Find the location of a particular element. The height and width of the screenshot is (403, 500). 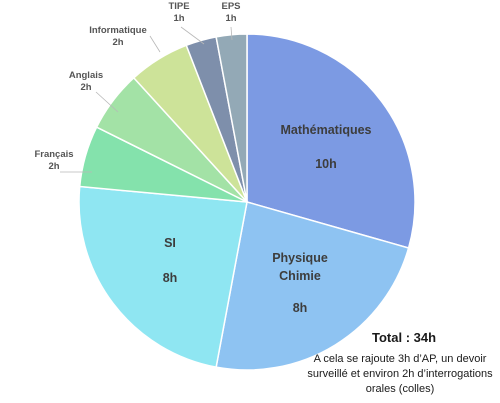

leader-line-anglais is located at coordinates (107, 102).